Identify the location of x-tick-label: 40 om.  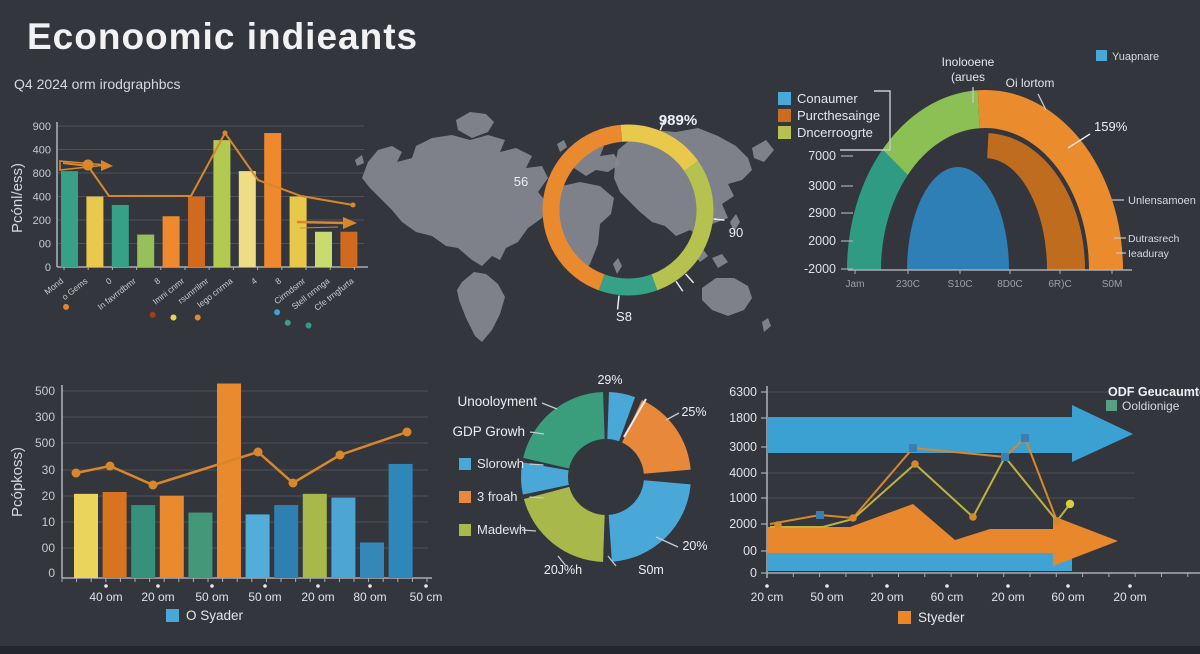
(105, 597).